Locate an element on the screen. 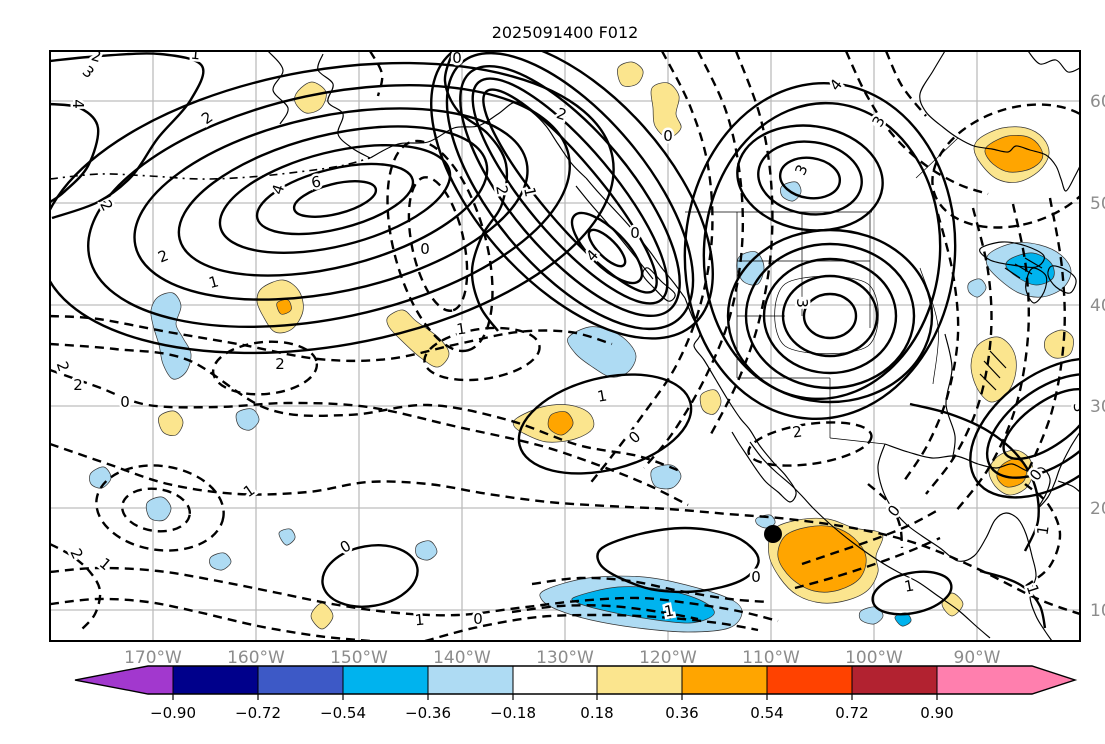 This screenshot has height=744, width=1105. y-tick-label: 10°N is located at coordinates (1097, 611).